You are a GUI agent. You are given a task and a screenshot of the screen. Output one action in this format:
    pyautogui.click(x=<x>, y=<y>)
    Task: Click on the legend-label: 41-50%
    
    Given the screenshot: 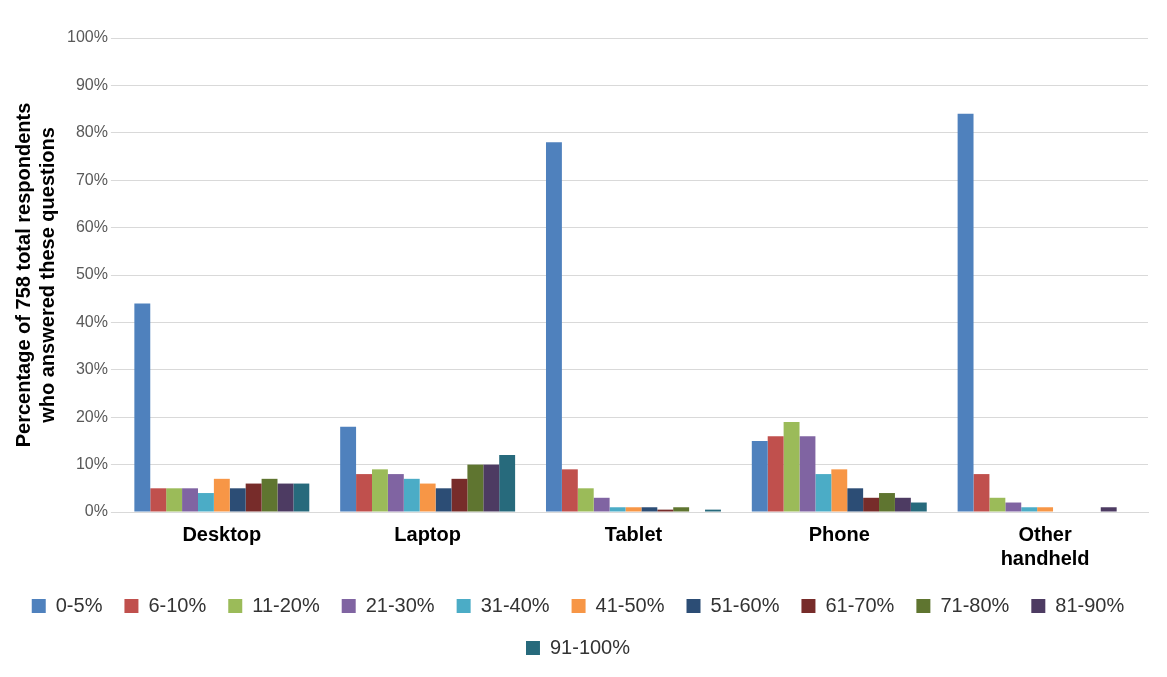 What is the action you would take?
    pyautogui.click(x=630, y=604)
    